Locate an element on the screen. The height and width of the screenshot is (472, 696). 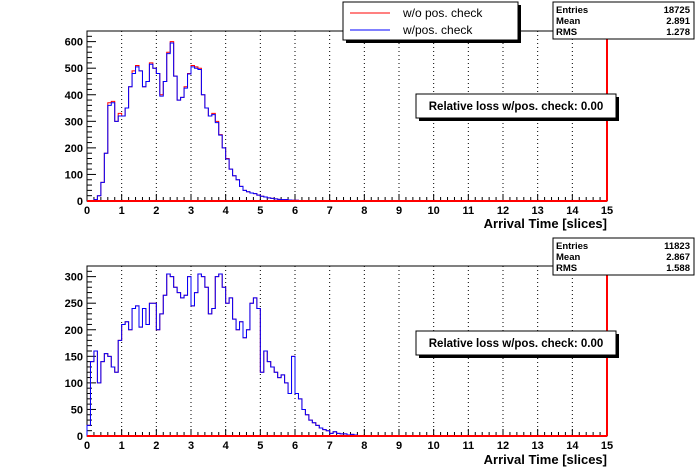
stats-value: 11823 is located at coordinates (677, 246).